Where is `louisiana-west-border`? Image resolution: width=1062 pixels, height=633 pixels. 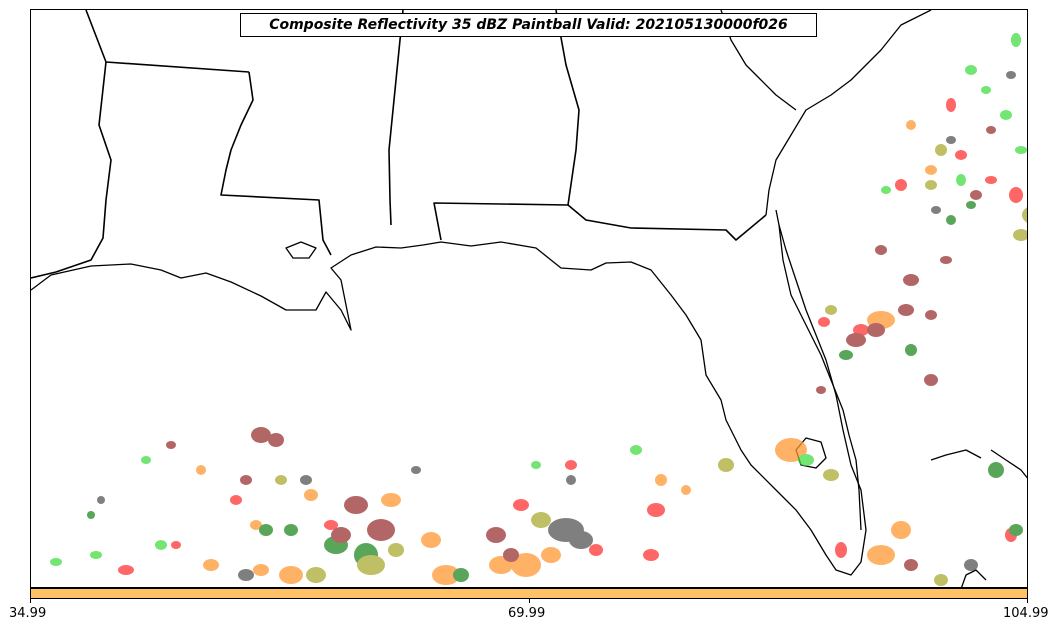
louisiana-west-border is located at coordinates (71, 170).